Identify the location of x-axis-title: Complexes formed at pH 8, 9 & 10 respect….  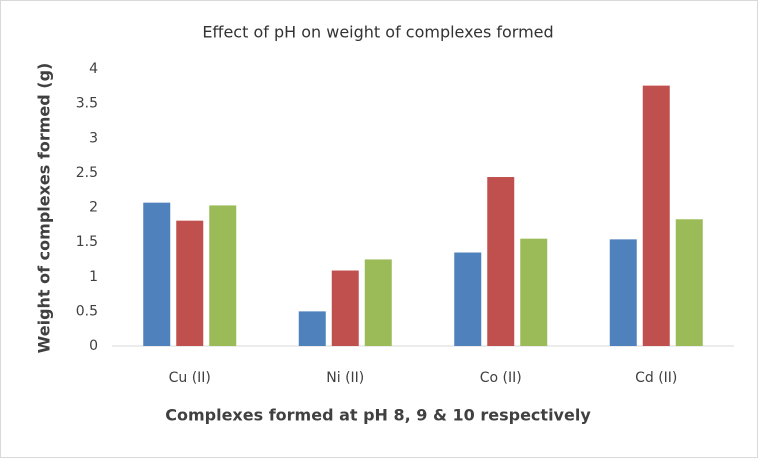
(378, 415).